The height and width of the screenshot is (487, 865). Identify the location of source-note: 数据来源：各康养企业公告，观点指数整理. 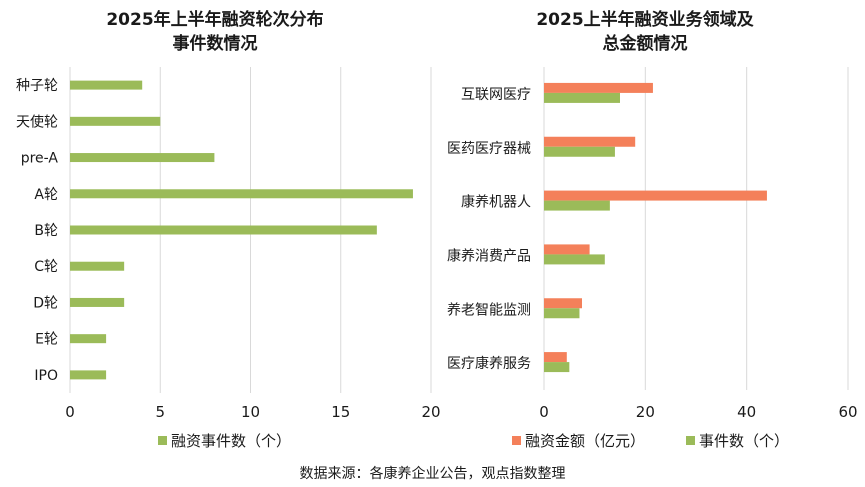
(432, 474).